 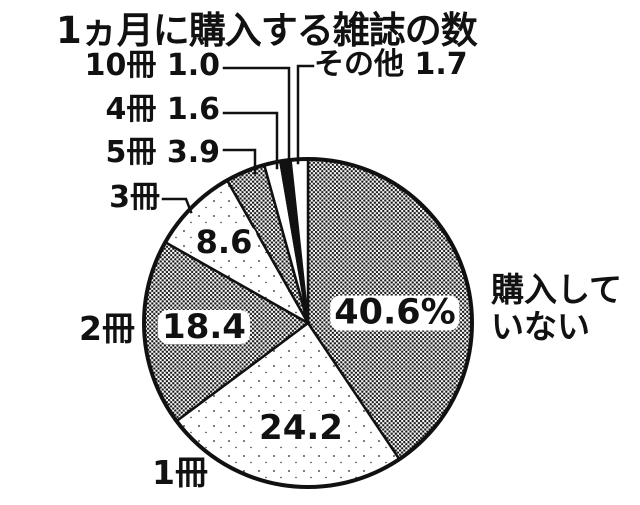 I want to click on callout-label-3satsu: 3冊, so click(x=134, y=197).